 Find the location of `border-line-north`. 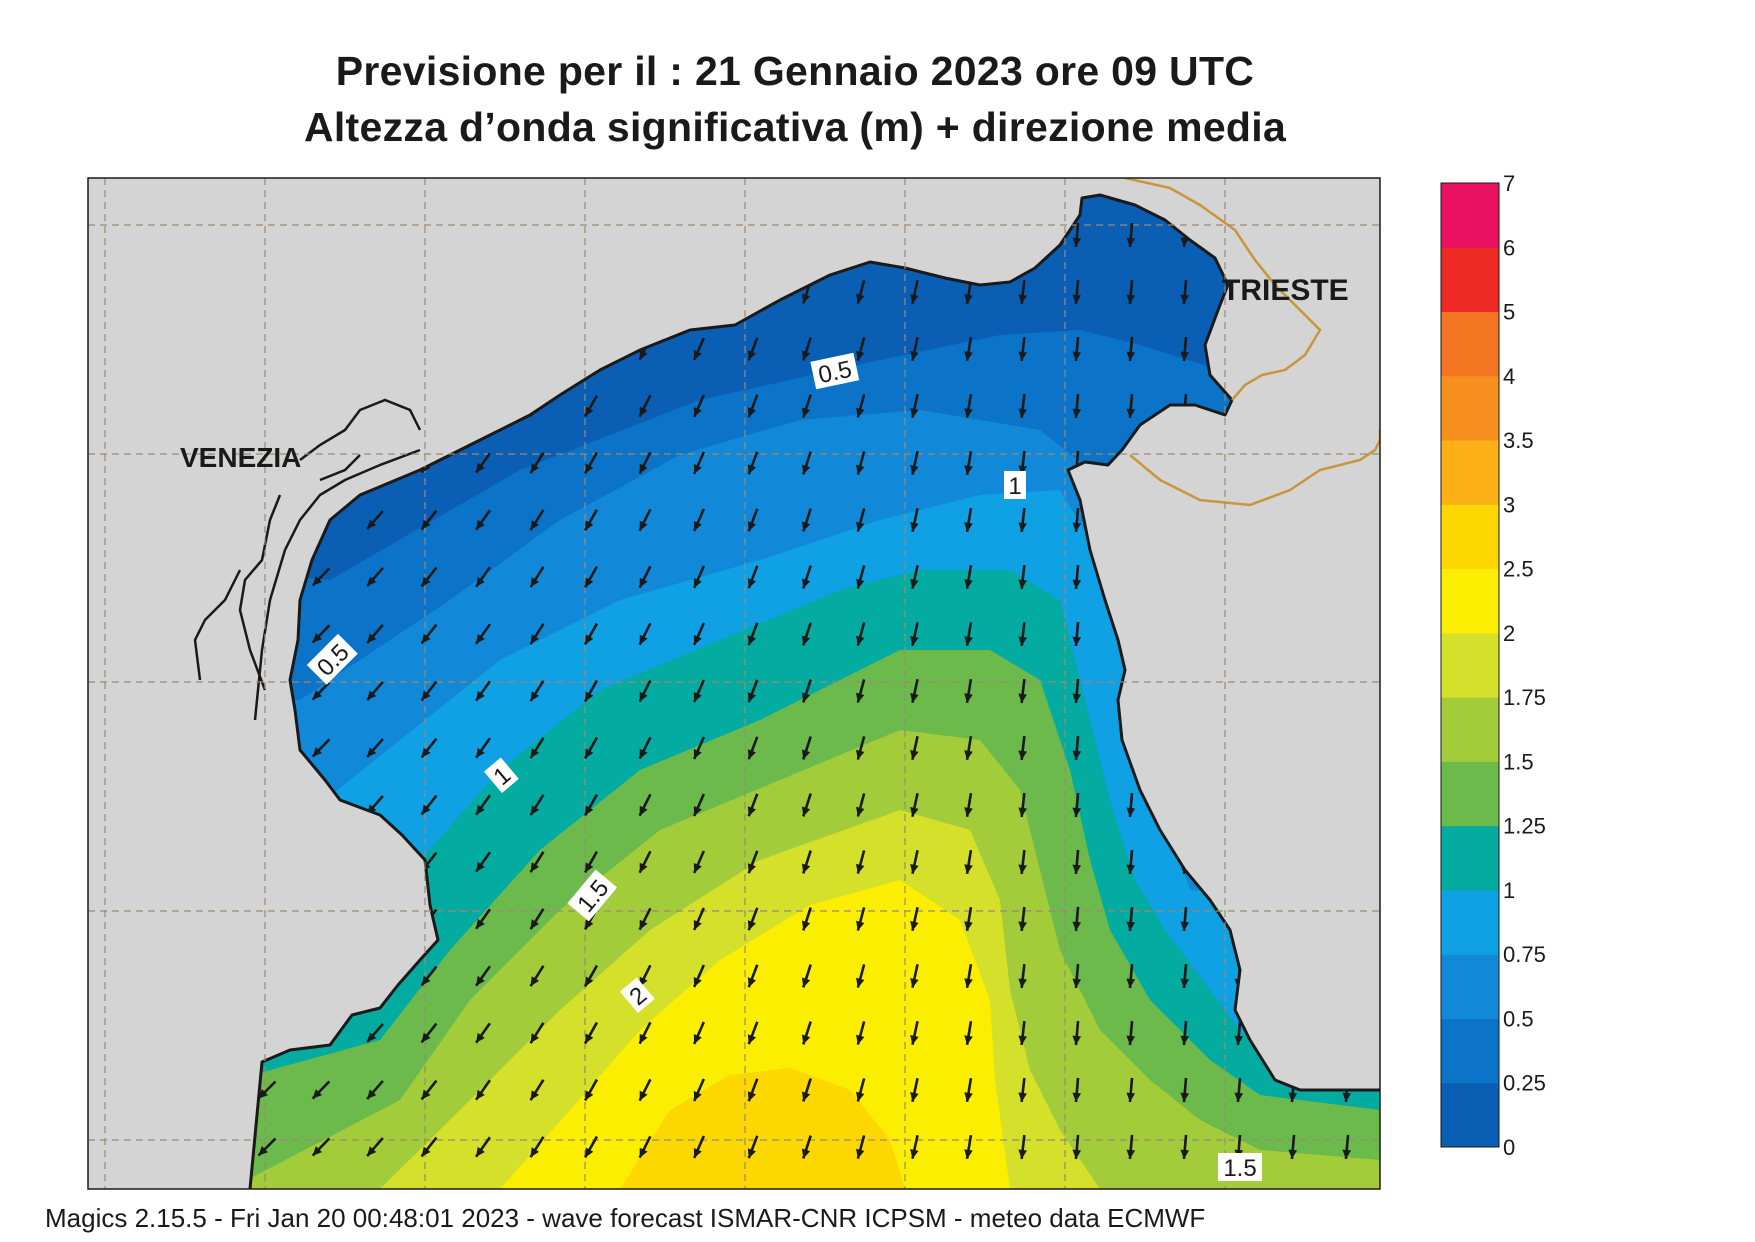

border-line-north is located at coordinates (1223, 289).